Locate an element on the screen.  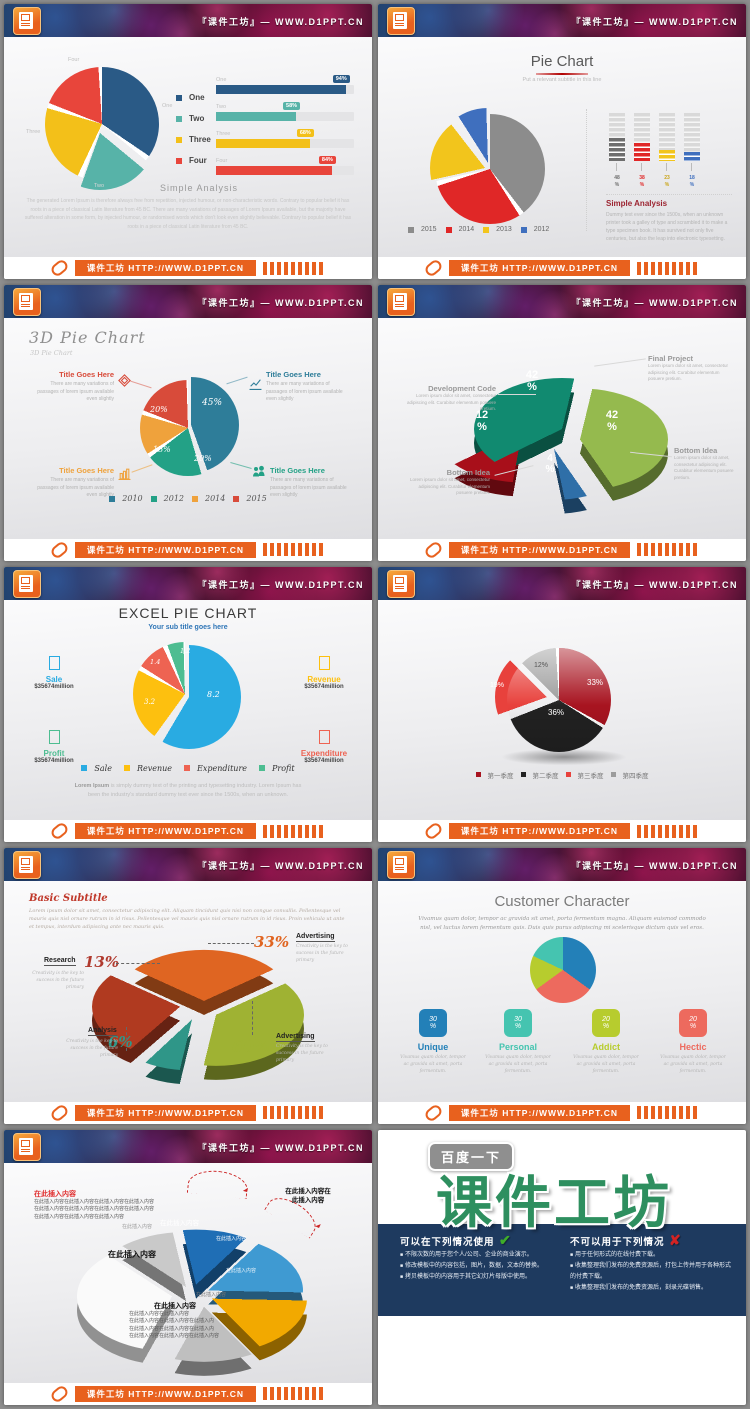
slide-subtitle: Your sub title goes here is located at coordinates (188, 627).